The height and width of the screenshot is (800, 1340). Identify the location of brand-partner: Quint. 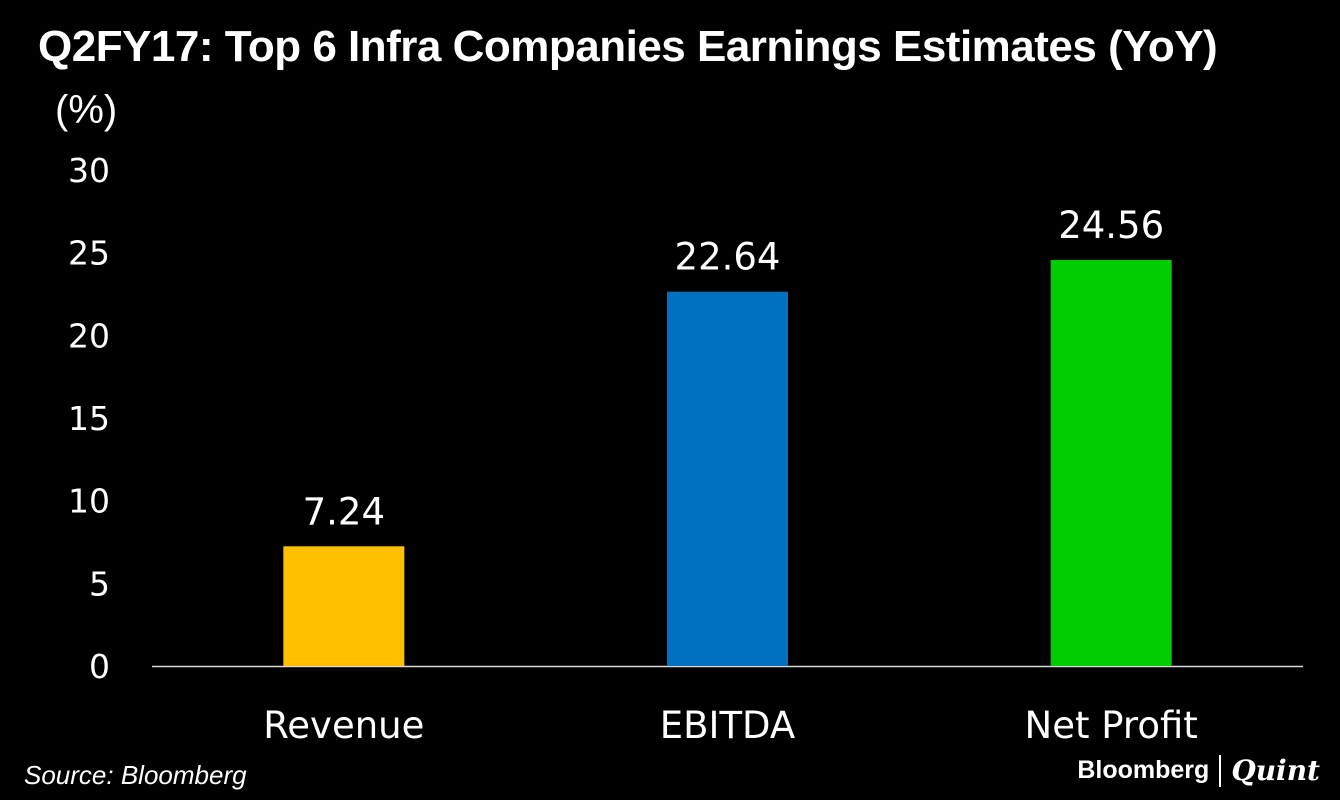
(1275, 770).